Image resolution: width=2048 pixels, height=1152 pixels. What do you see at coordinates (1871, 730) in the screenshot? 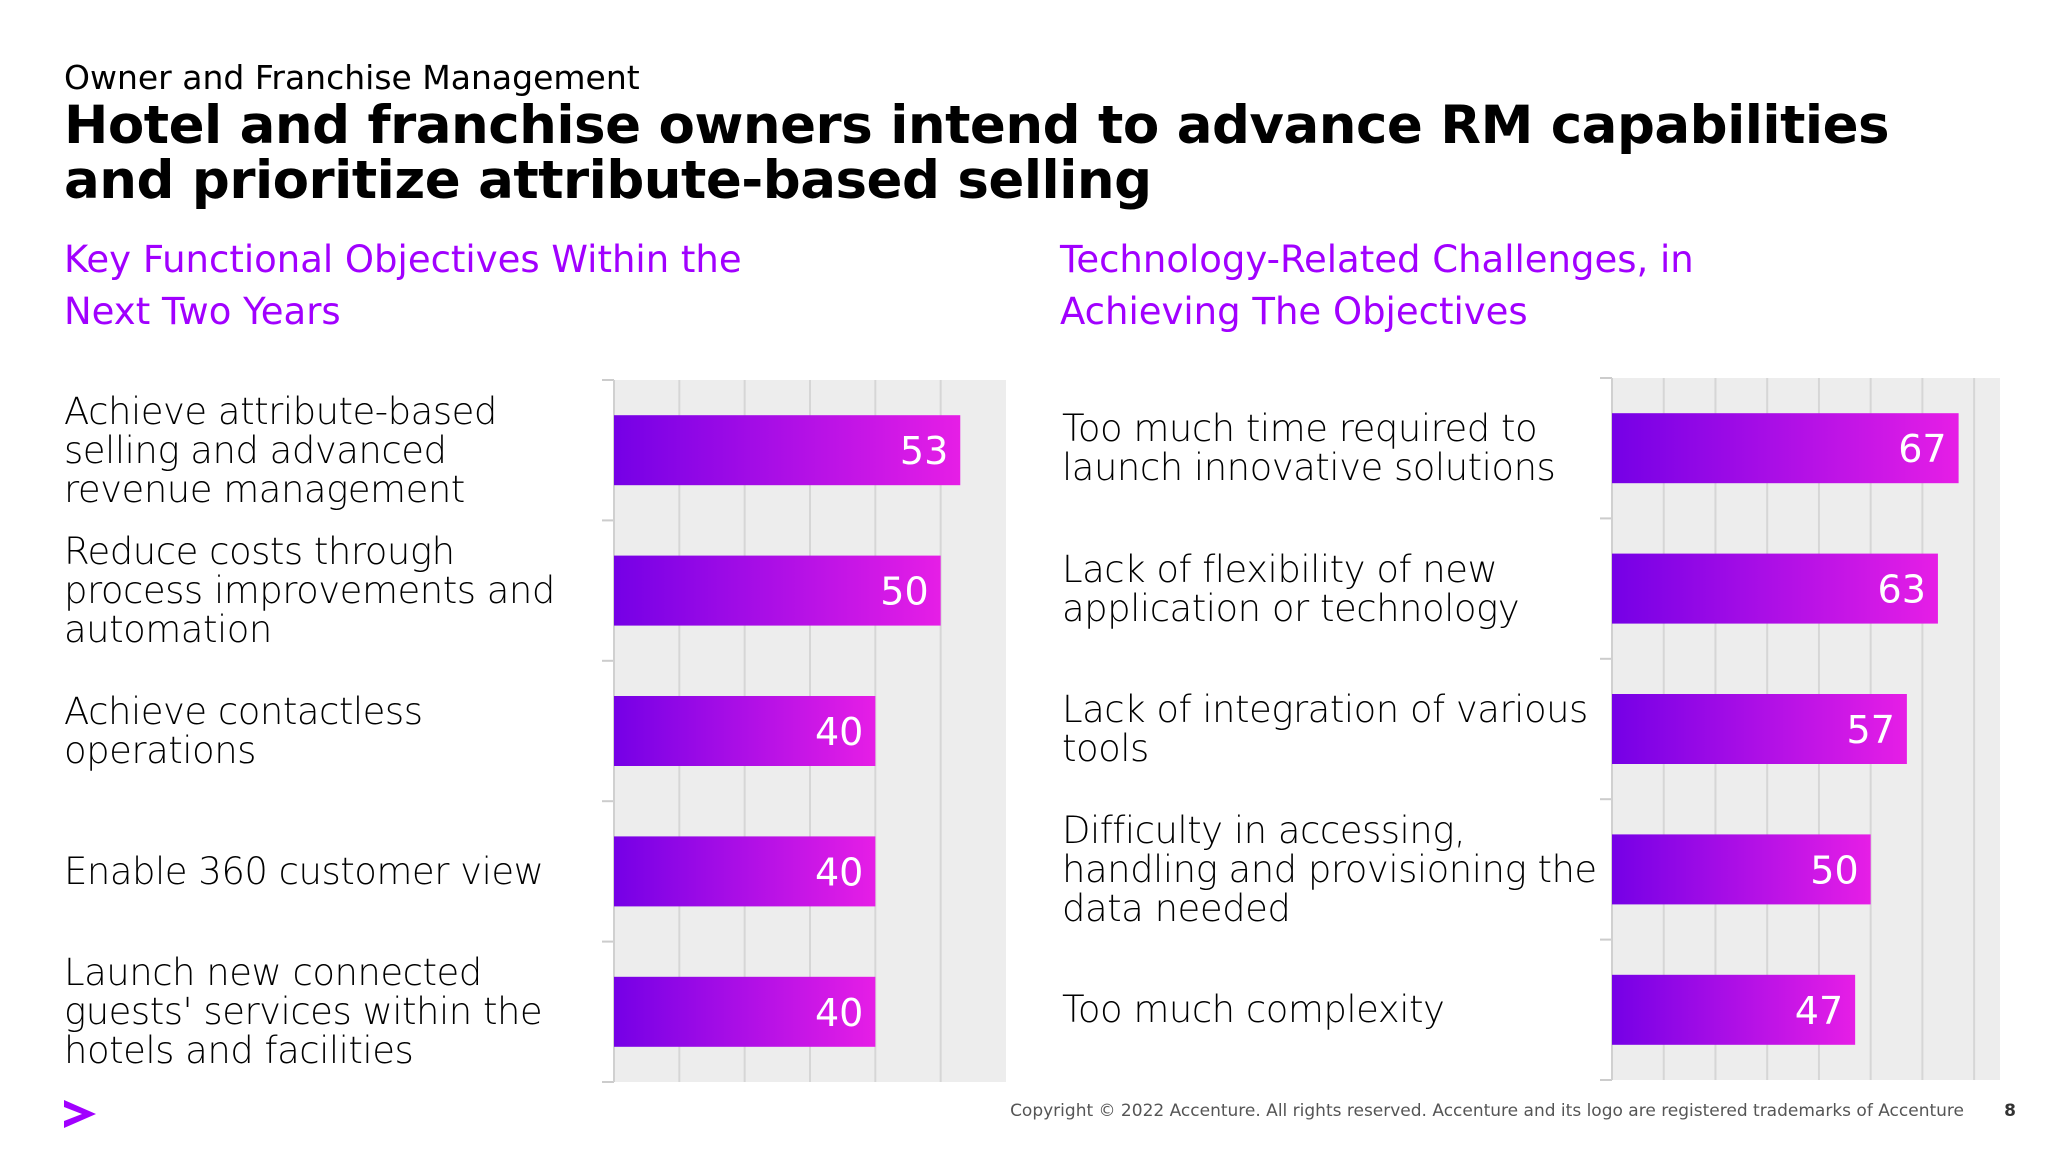
I see `right-bar-value-3: 57` at bounding box center [1871, 730].